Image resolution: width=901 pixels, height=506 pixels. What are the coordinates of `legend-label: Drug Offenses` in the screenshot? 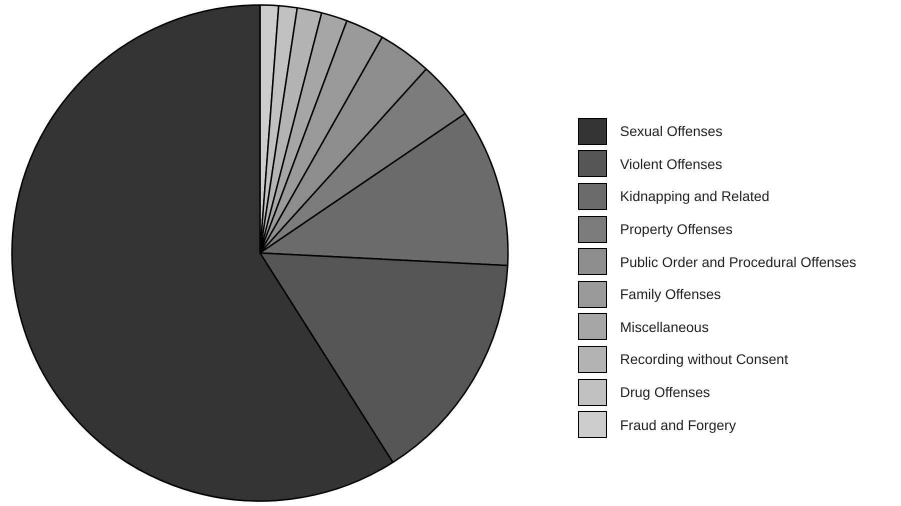 It's located at (665, 392).